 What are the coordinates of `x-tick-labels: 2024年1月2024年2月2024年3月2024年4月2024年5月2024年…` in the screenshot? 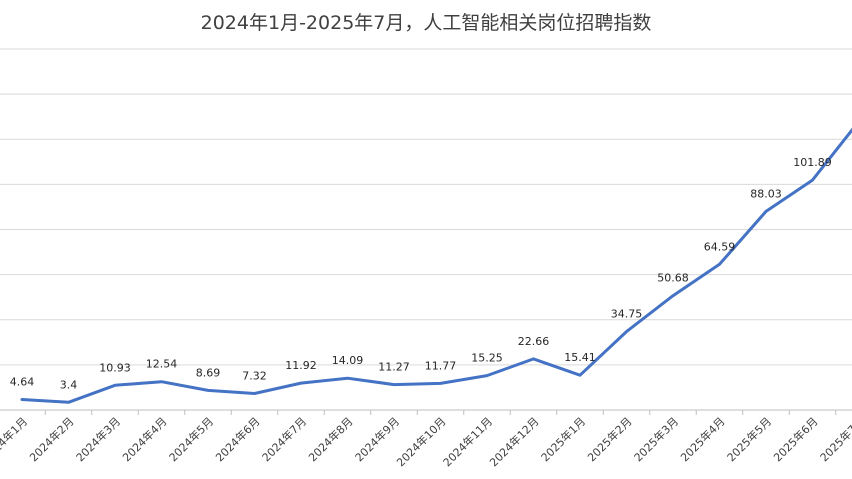 It's located at (426, 441).